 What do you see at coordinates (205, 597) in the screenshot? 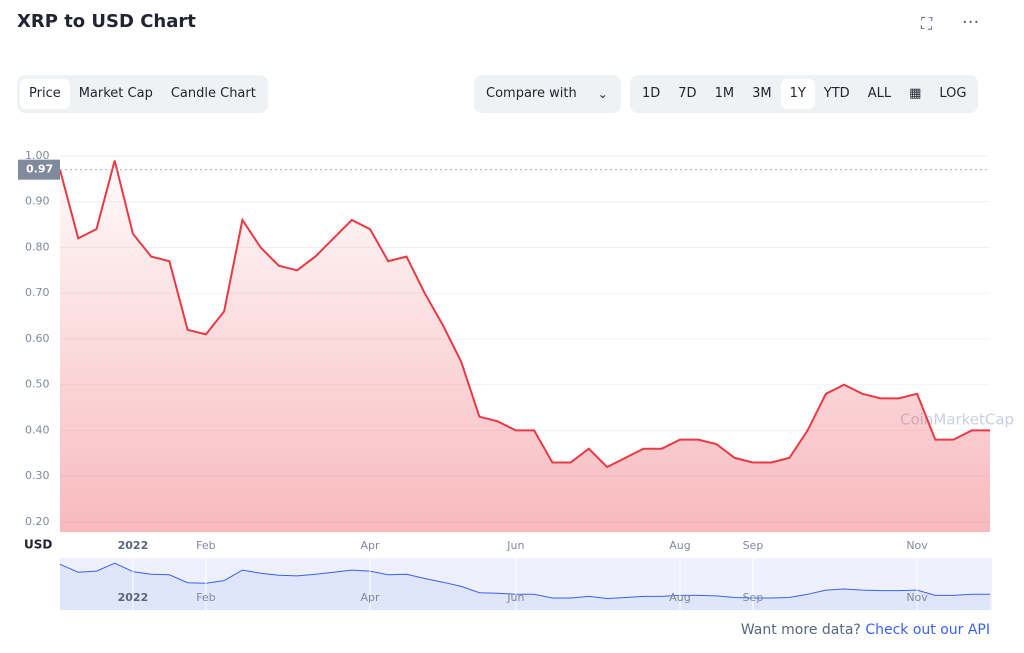
I see `navigator-tick-label: Feb` at bounding box center [205, 597].